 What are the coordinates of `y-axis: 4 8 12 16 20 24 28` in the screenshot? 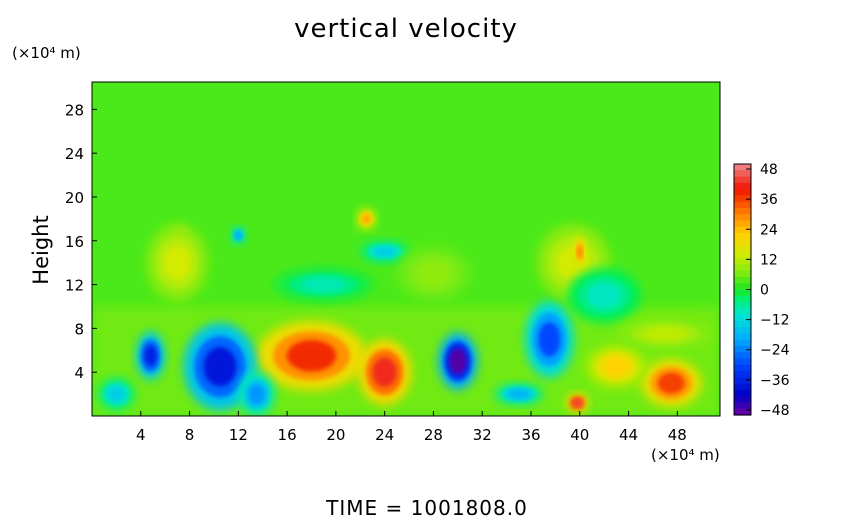 It's located at (81, 241).